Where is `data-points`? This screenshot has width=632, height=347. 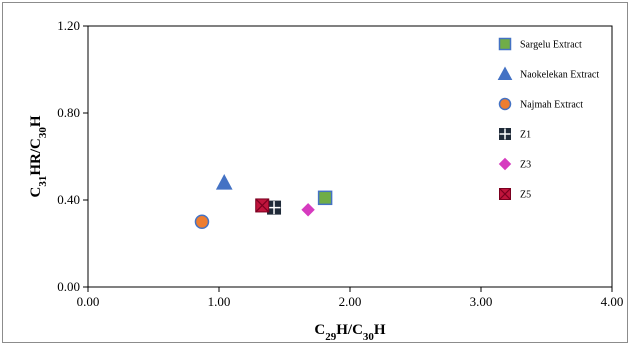 data-points is located at coordinates (263, 201).